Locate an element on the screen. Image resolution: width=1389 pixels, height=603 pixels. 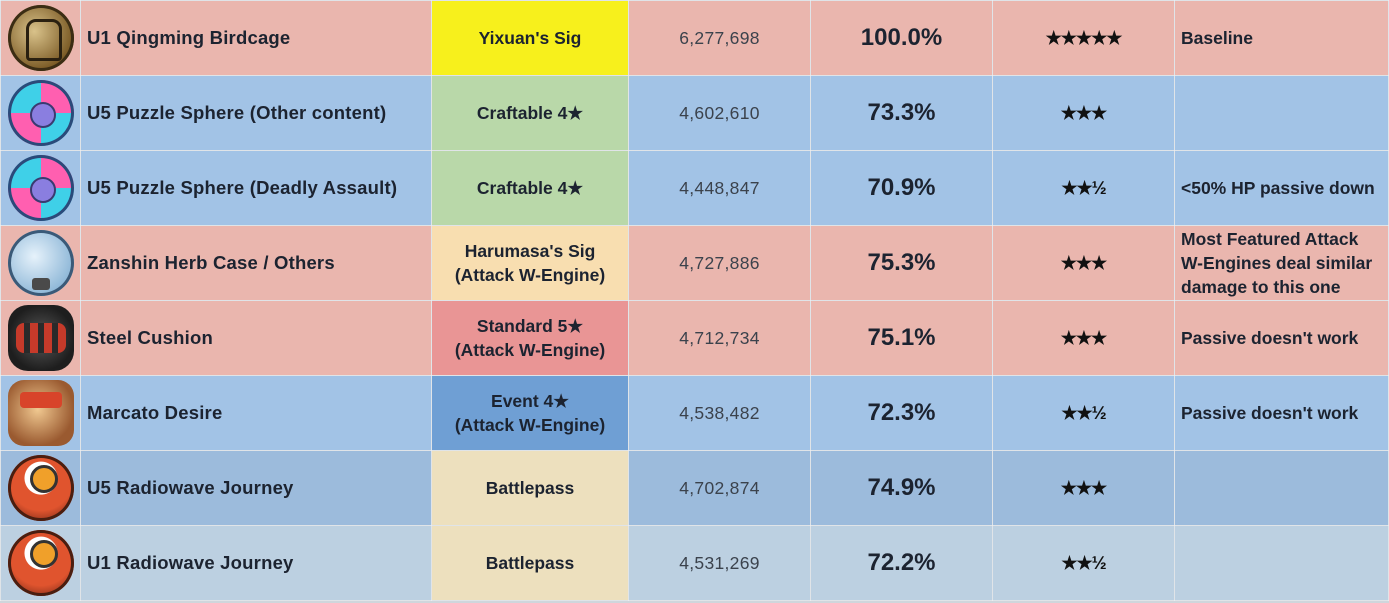
damage-value: 4,538,482 is located at coordinates (719, 413).